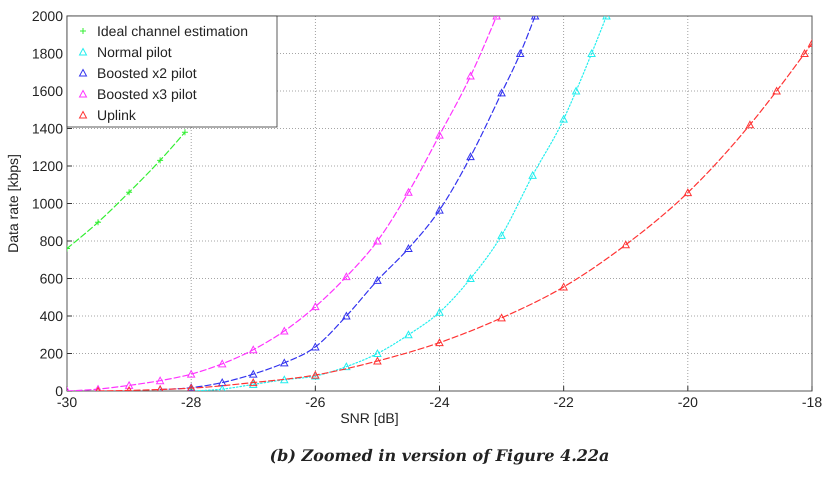 The width and height of the screenshot is (823, 479). I want to click on x-axis-title: SNR [dB], so click(369, 418).